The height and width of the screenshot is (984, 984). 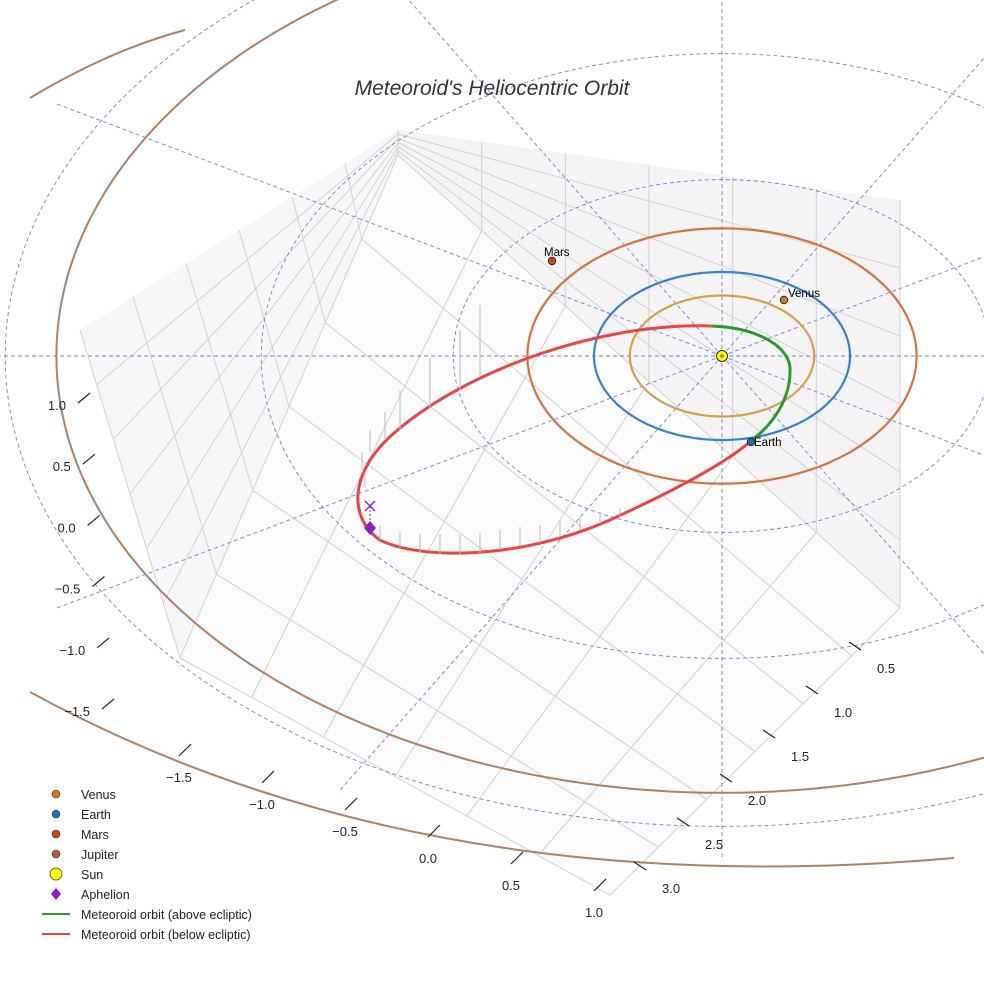 What do you see at coordinates (511, 885) in the screenshot?
I see `x-tick-label: 0.5` at bounding box center [511, 885].